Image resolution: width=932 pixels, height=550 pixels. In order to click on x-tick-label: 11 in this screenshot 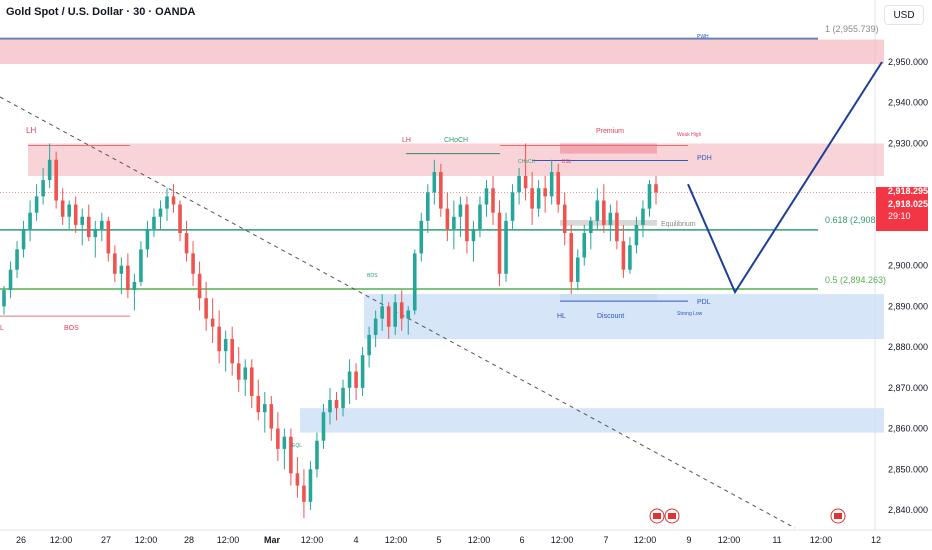, I will do `click(776, 540)`.